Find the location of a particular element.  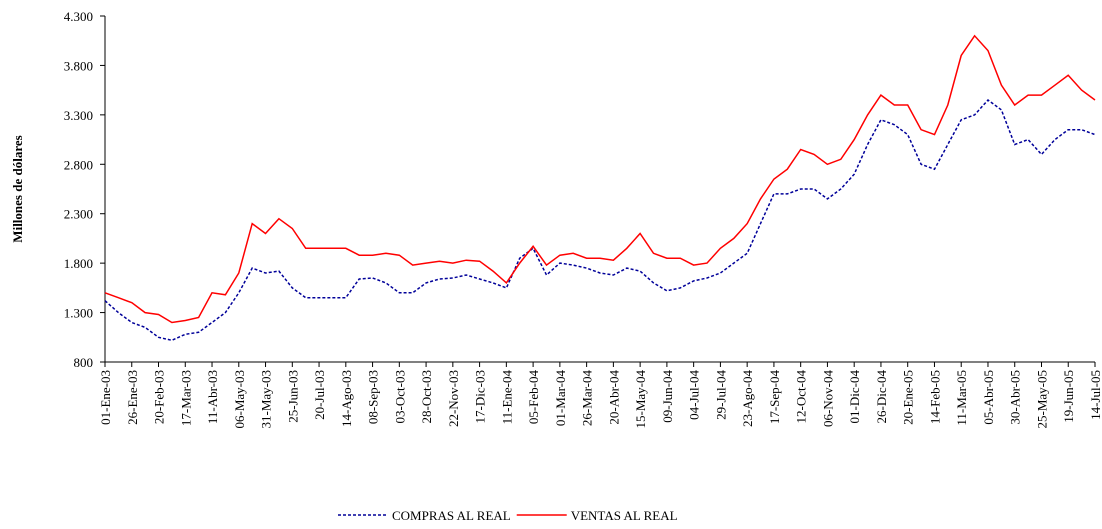

y-tick-label: 1.300 is located at coordinates (78, 313).